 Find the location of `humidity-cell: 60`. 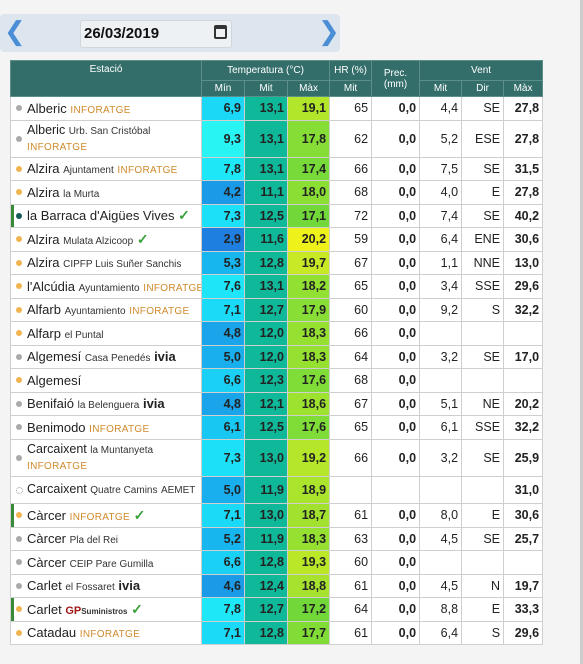

humidity-cell: 60 is located at coordinates (351, 309).